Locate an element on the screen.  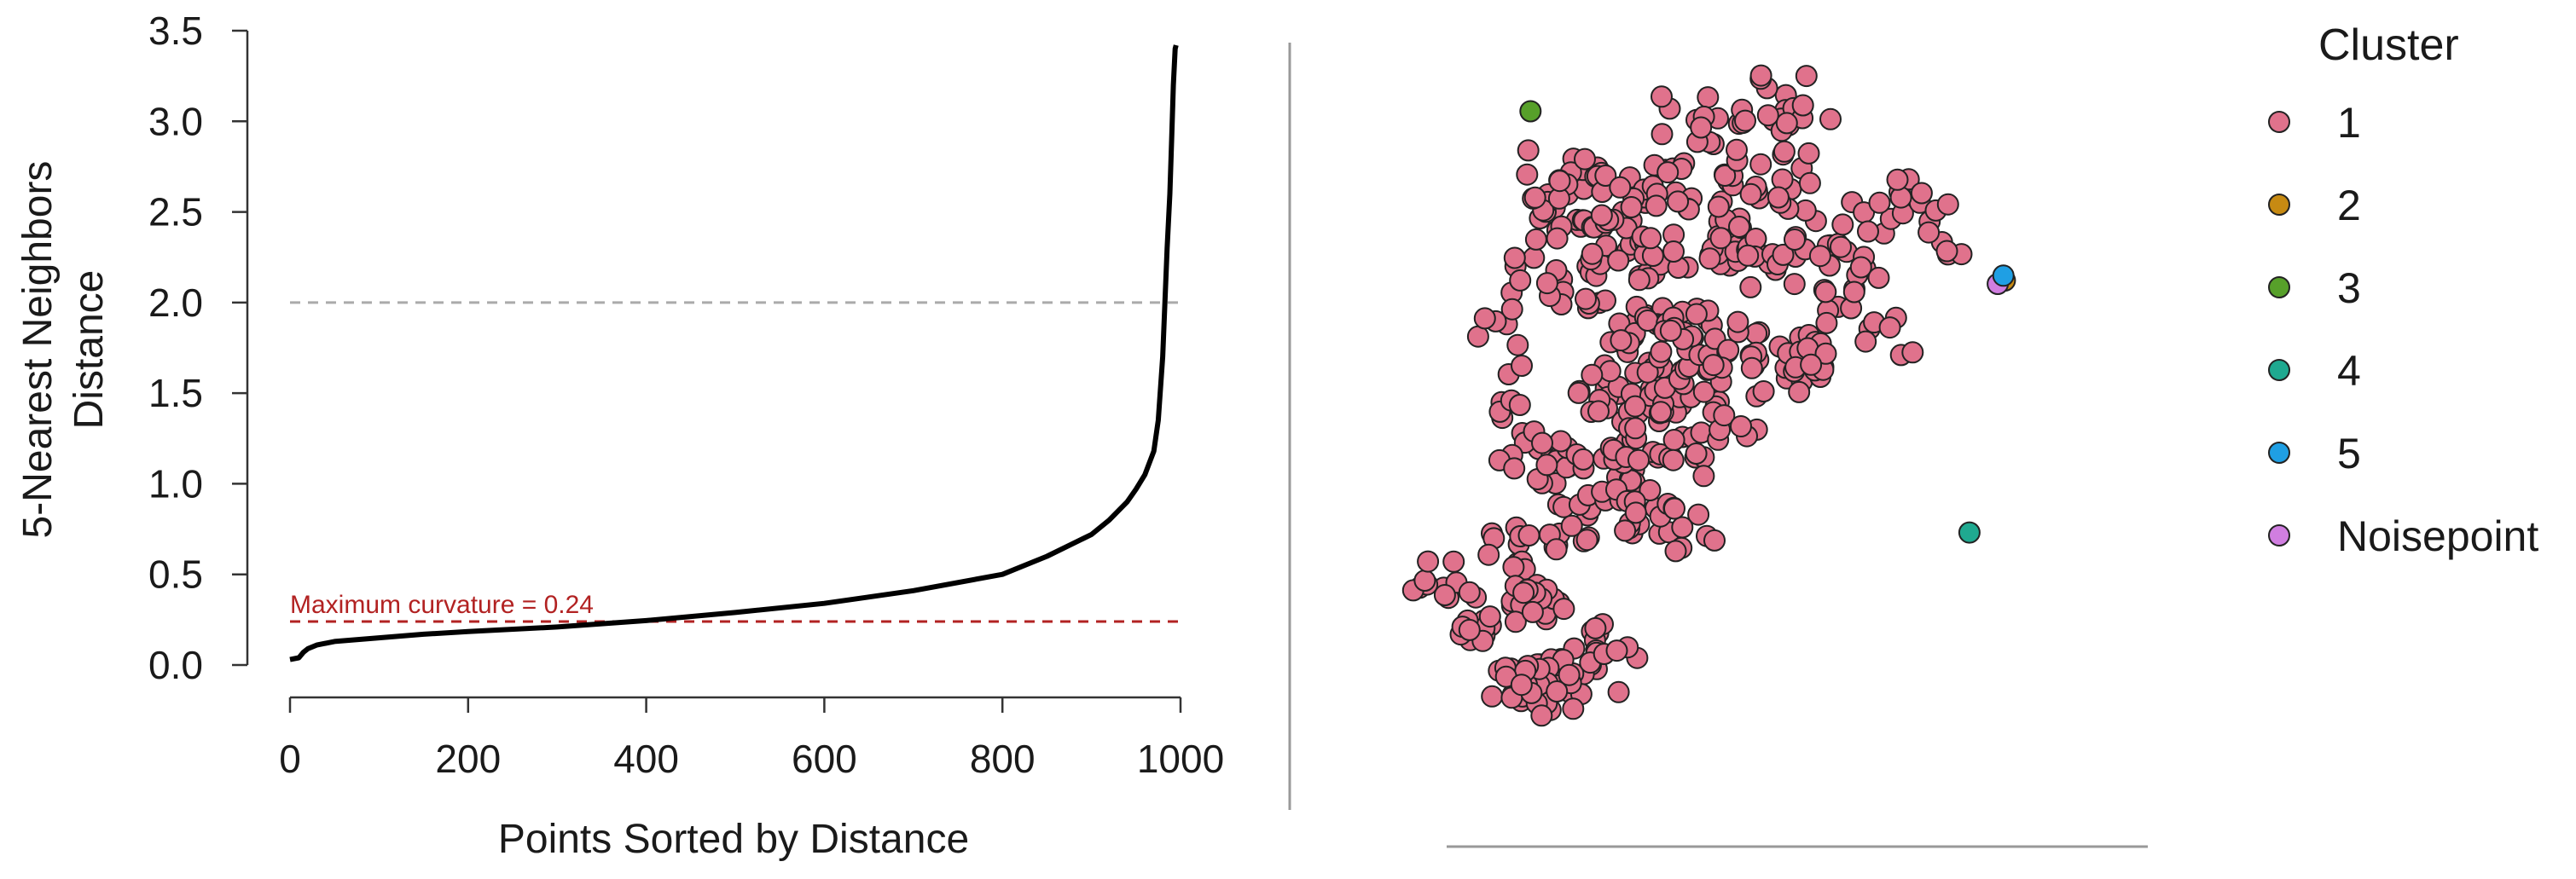
legend-label: 2 is located at coordinates (2349, 205).